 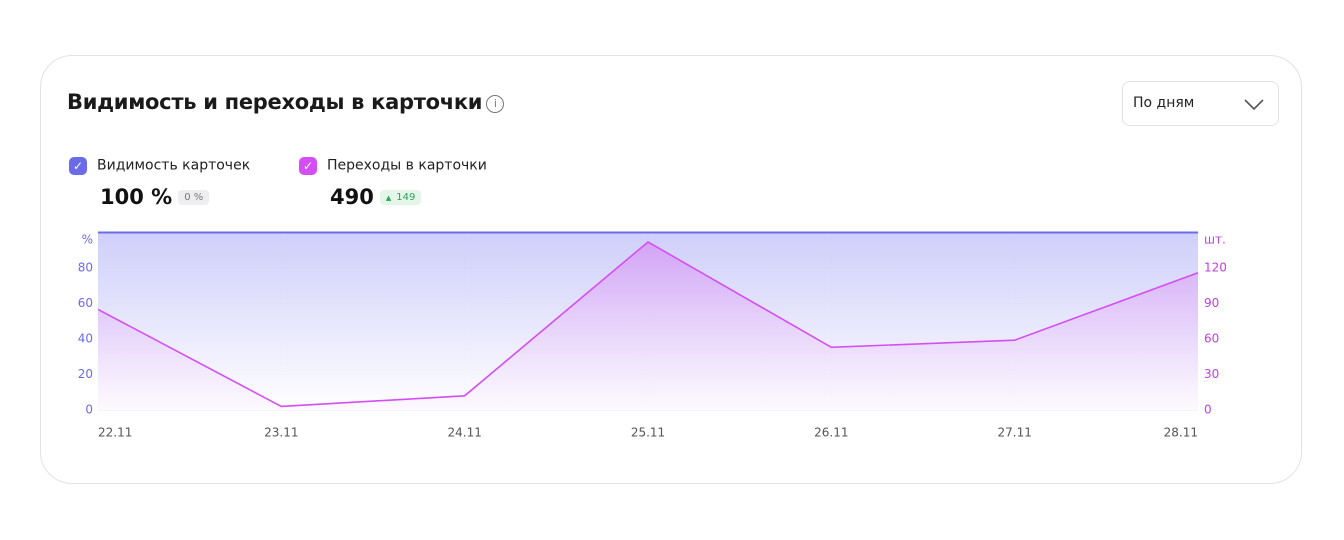 What do you see at coordinates (1211, 339) in the screenshot?
I see `y2-tick-label: 60` at bounding box center [1211, 339].